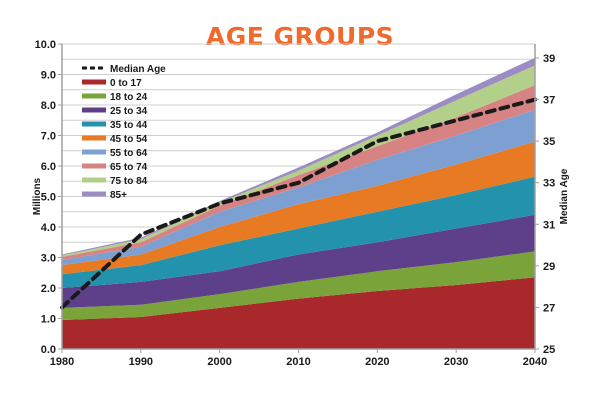 Image resolution: width=600 pixels, height=400 pixels. What do you see at coordinates (549, 59) in the screenshot?
I see `y2-tick-label: 39` at bounding box center [549, 59].